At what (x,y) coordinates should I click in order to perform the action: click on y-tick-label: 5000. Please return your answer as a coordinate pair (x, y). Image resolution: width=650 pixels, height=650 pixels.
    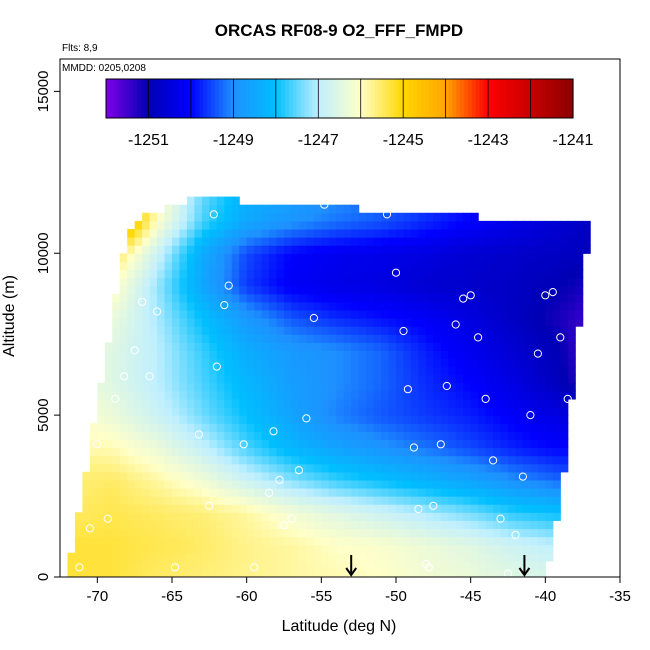
    Looking at the image, I should click on (43, 414).